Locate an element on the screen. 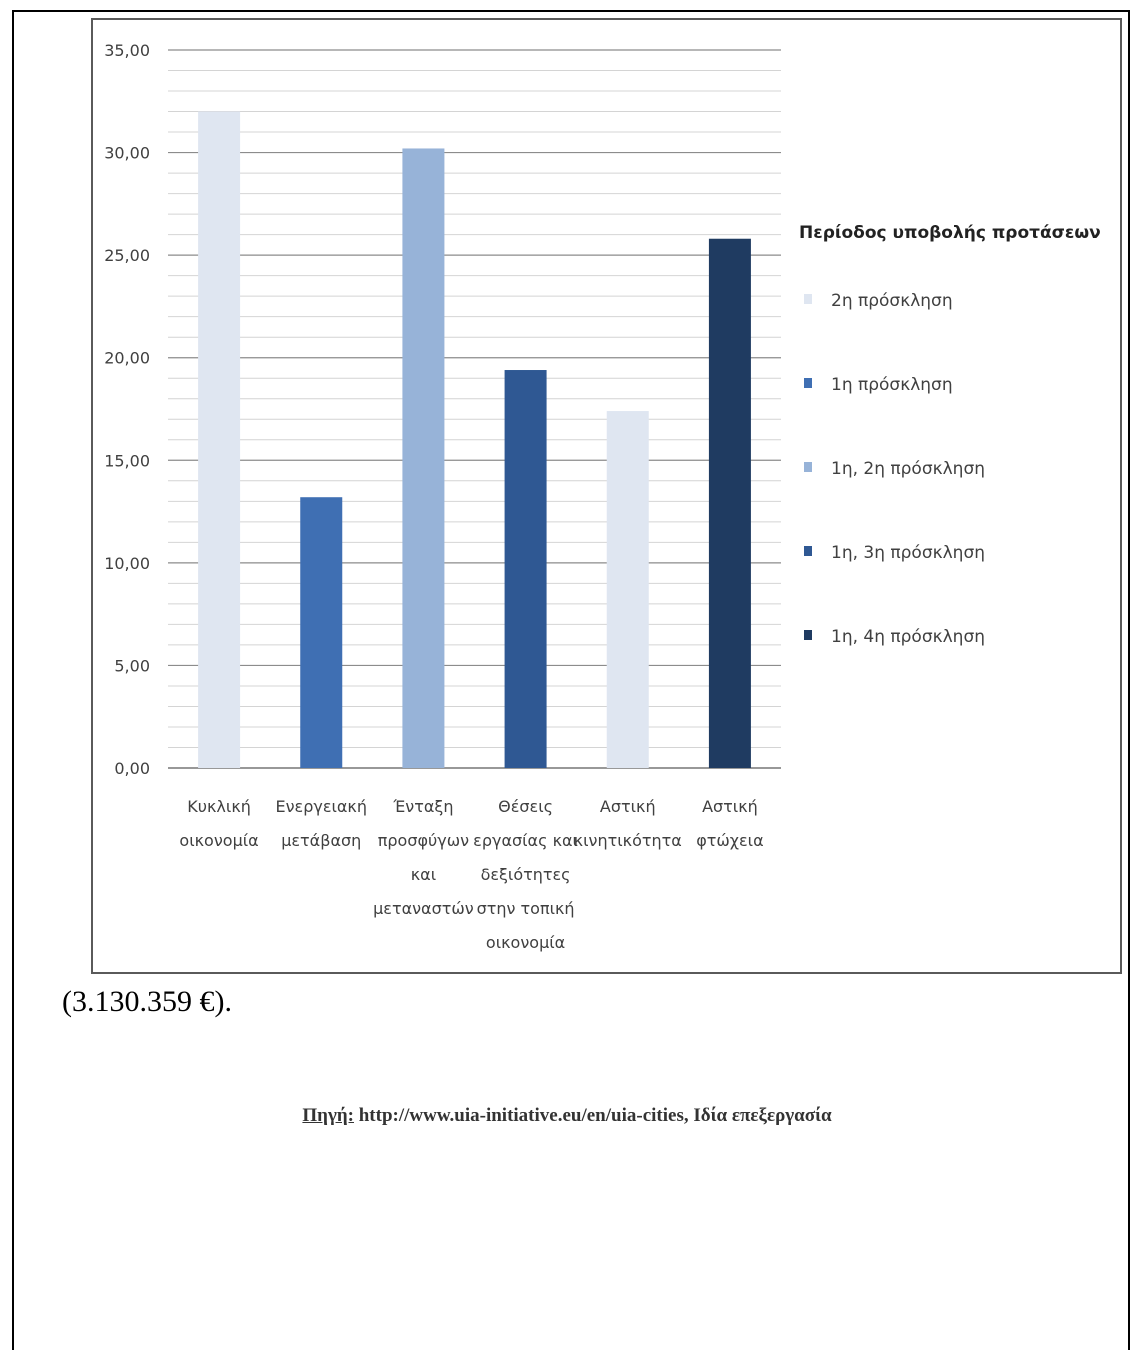 The width and height of the screenshot is (1134, 1350). legend-title: Περίοδος υποβολής προτάσεων is located at coordinates (950, 233).